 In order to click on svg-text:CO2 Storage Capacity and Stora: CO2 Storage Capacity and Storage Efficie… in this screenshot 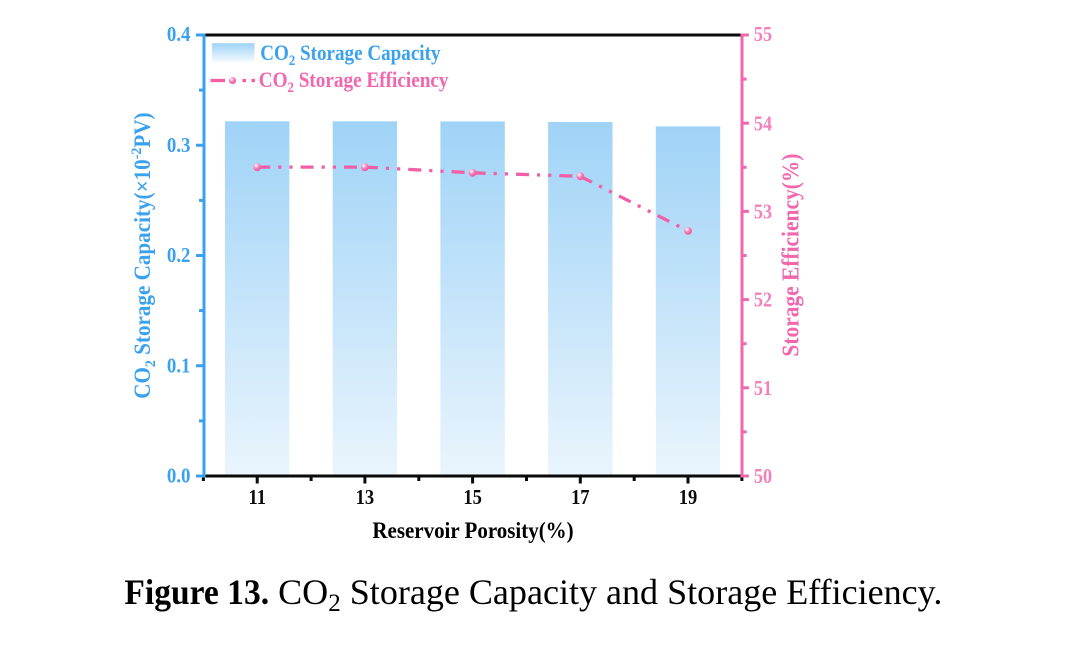, I will do `click(605, 594)`.